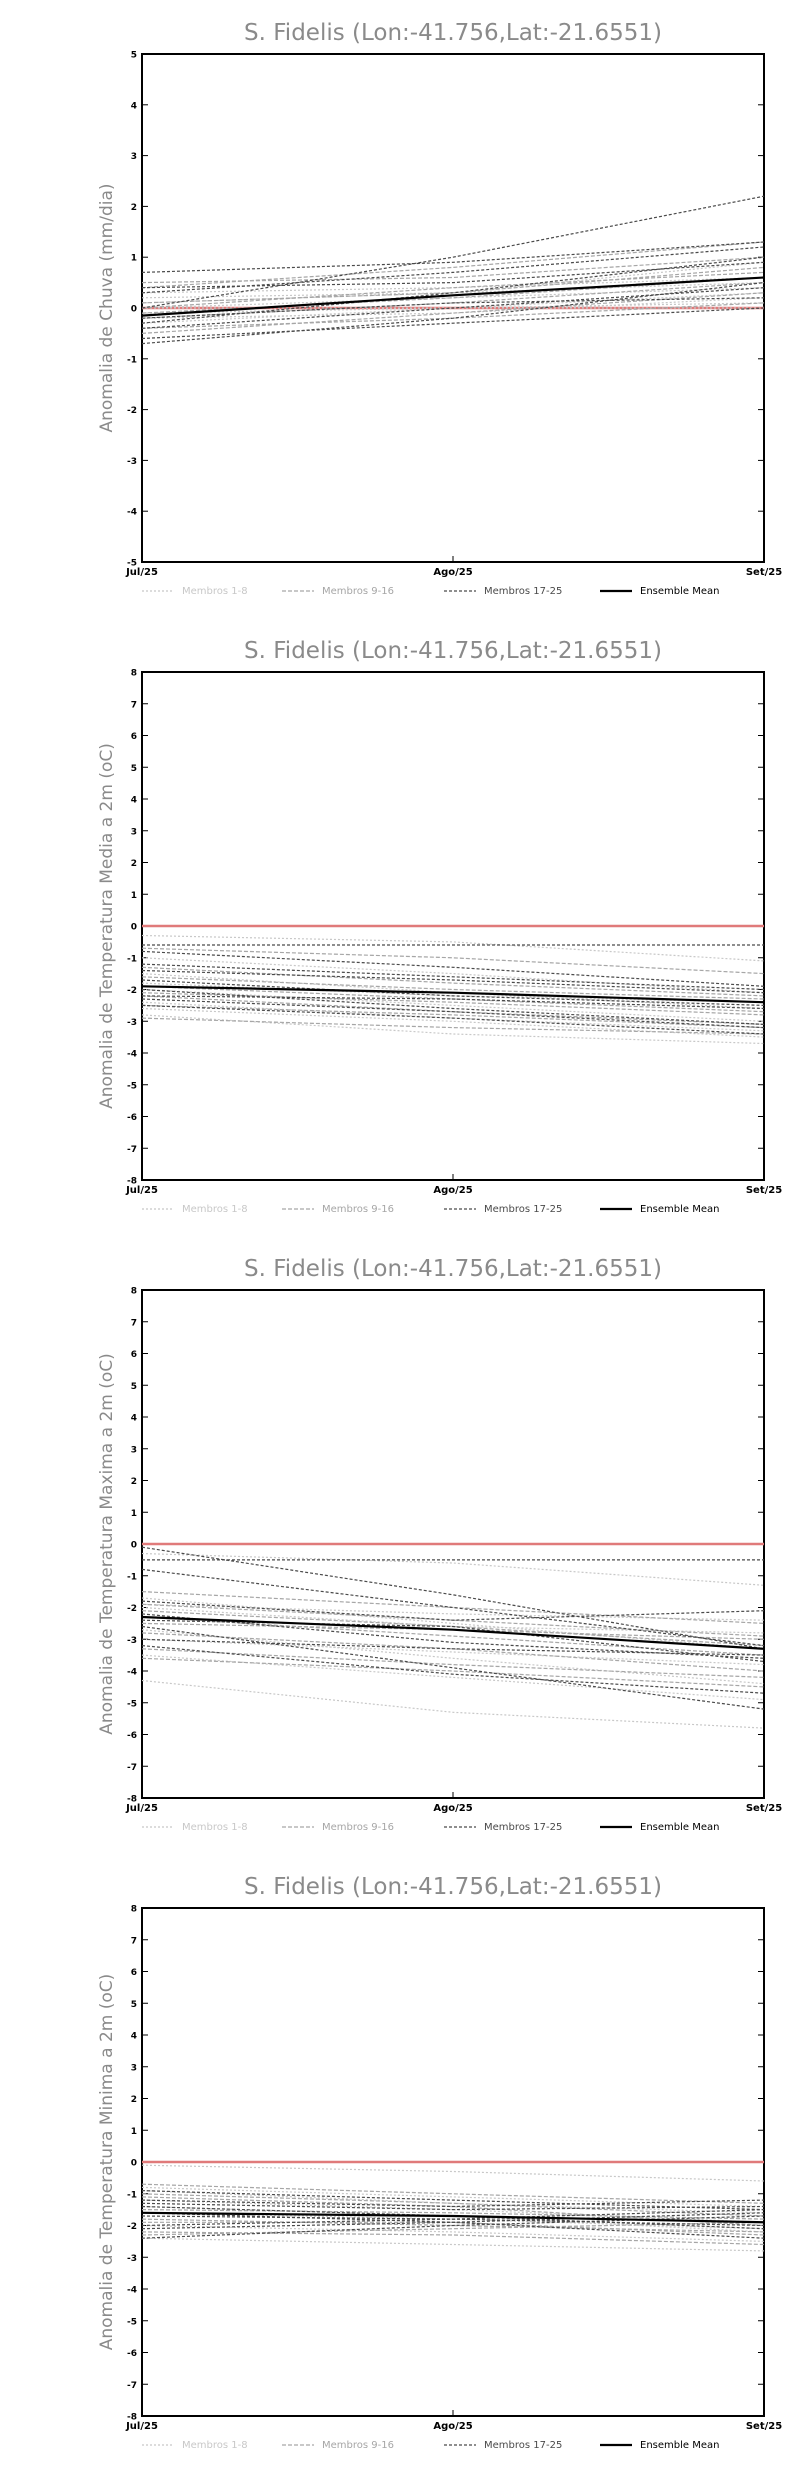 This screenshot has width=800, height=2472. I want to click on y-tick-label: -8, so click(132, 1182).